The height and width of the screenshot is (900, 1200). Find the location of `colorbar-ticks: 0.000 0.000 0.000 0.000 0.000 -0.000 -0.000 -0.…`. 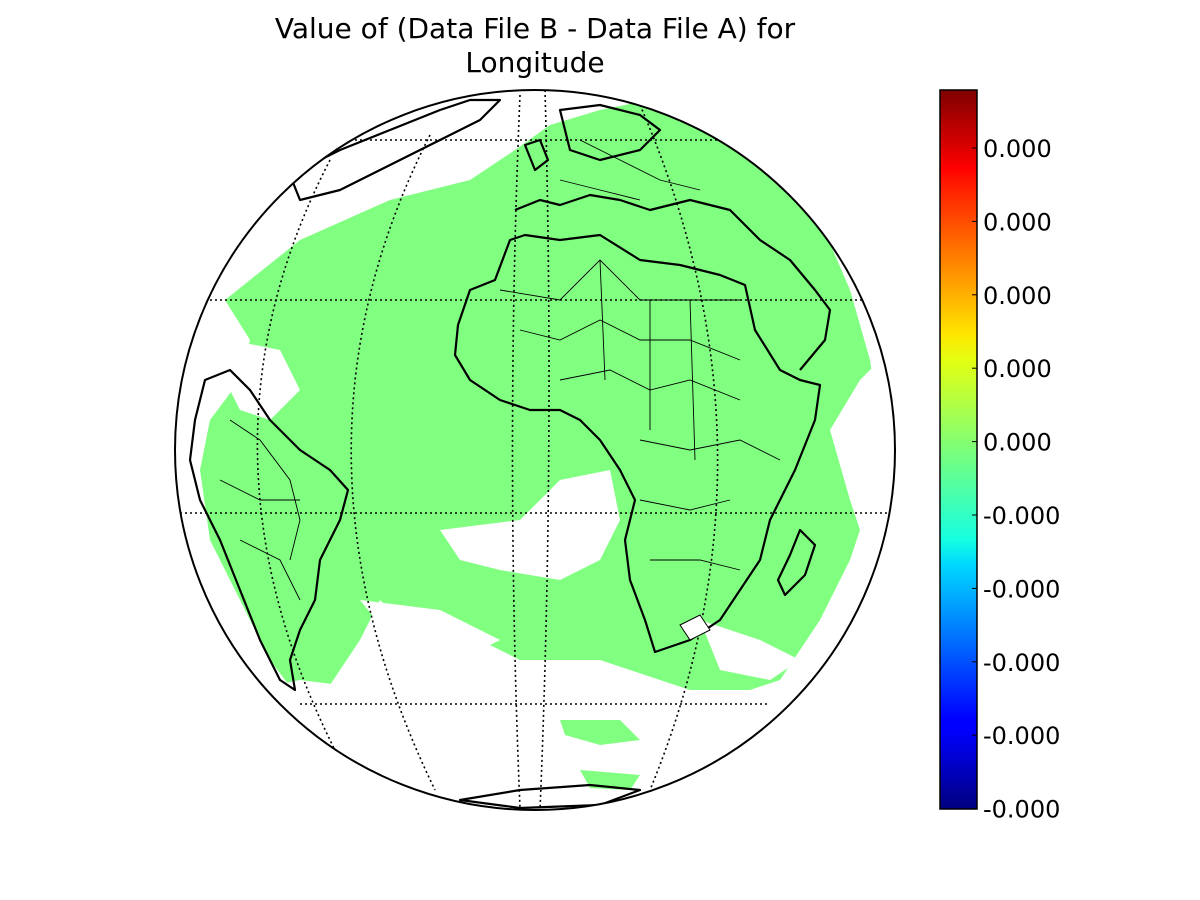

colorbar-ticks: 0.000 0.000 0.000 0.000 0.000 -0.000 -0.000 -0.… is located at coordinates (1016, 479).